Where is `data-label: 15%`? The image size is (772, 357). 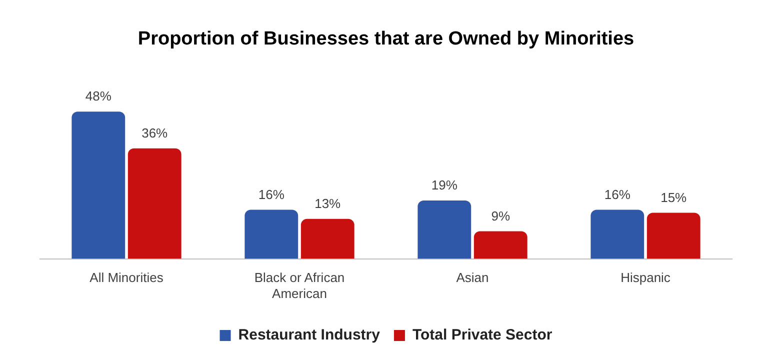
data-label: 15% is located at coordinates (674, 197).